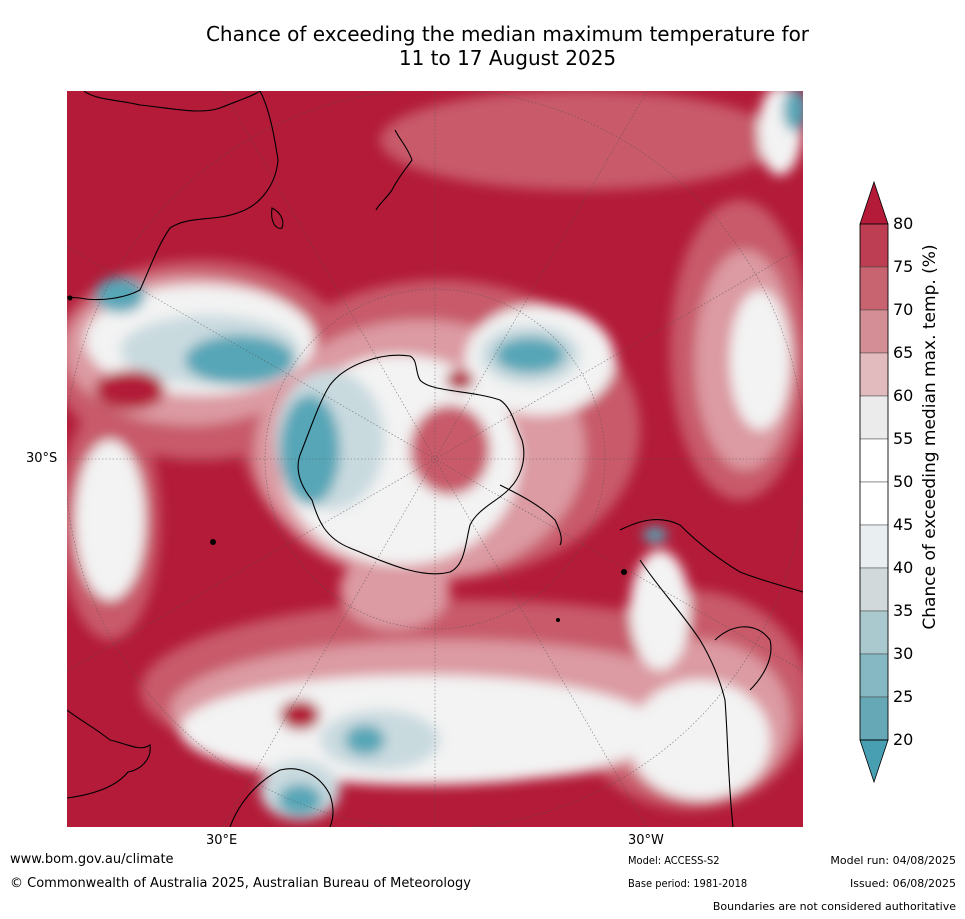  What do you see at coordinates (222, 840) in the screenshot?
I see `longitude-label-east: 30°E` at bounding box center [222, 840].